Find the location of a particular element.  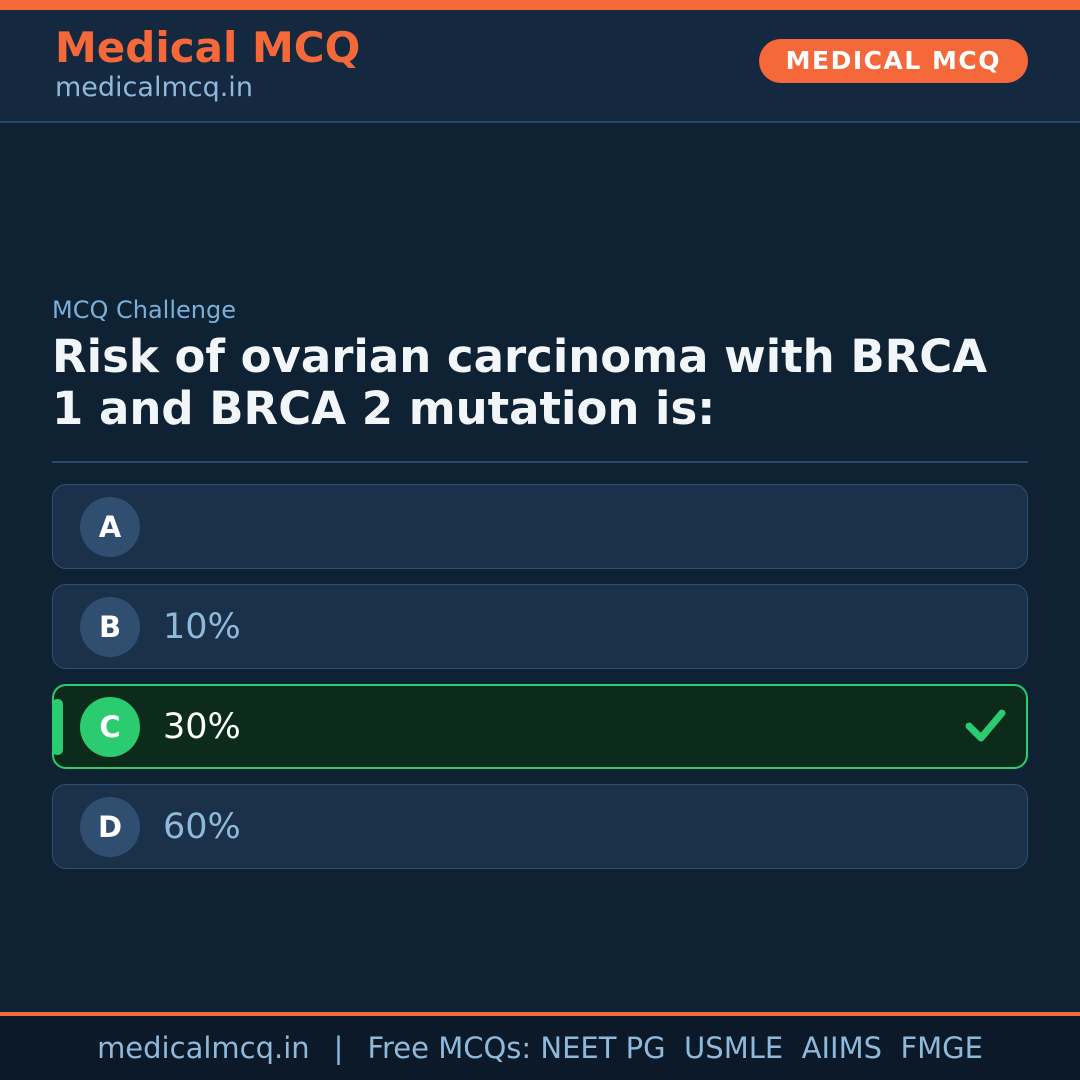

option-b-letter: B is located at coordinates (110, 626).